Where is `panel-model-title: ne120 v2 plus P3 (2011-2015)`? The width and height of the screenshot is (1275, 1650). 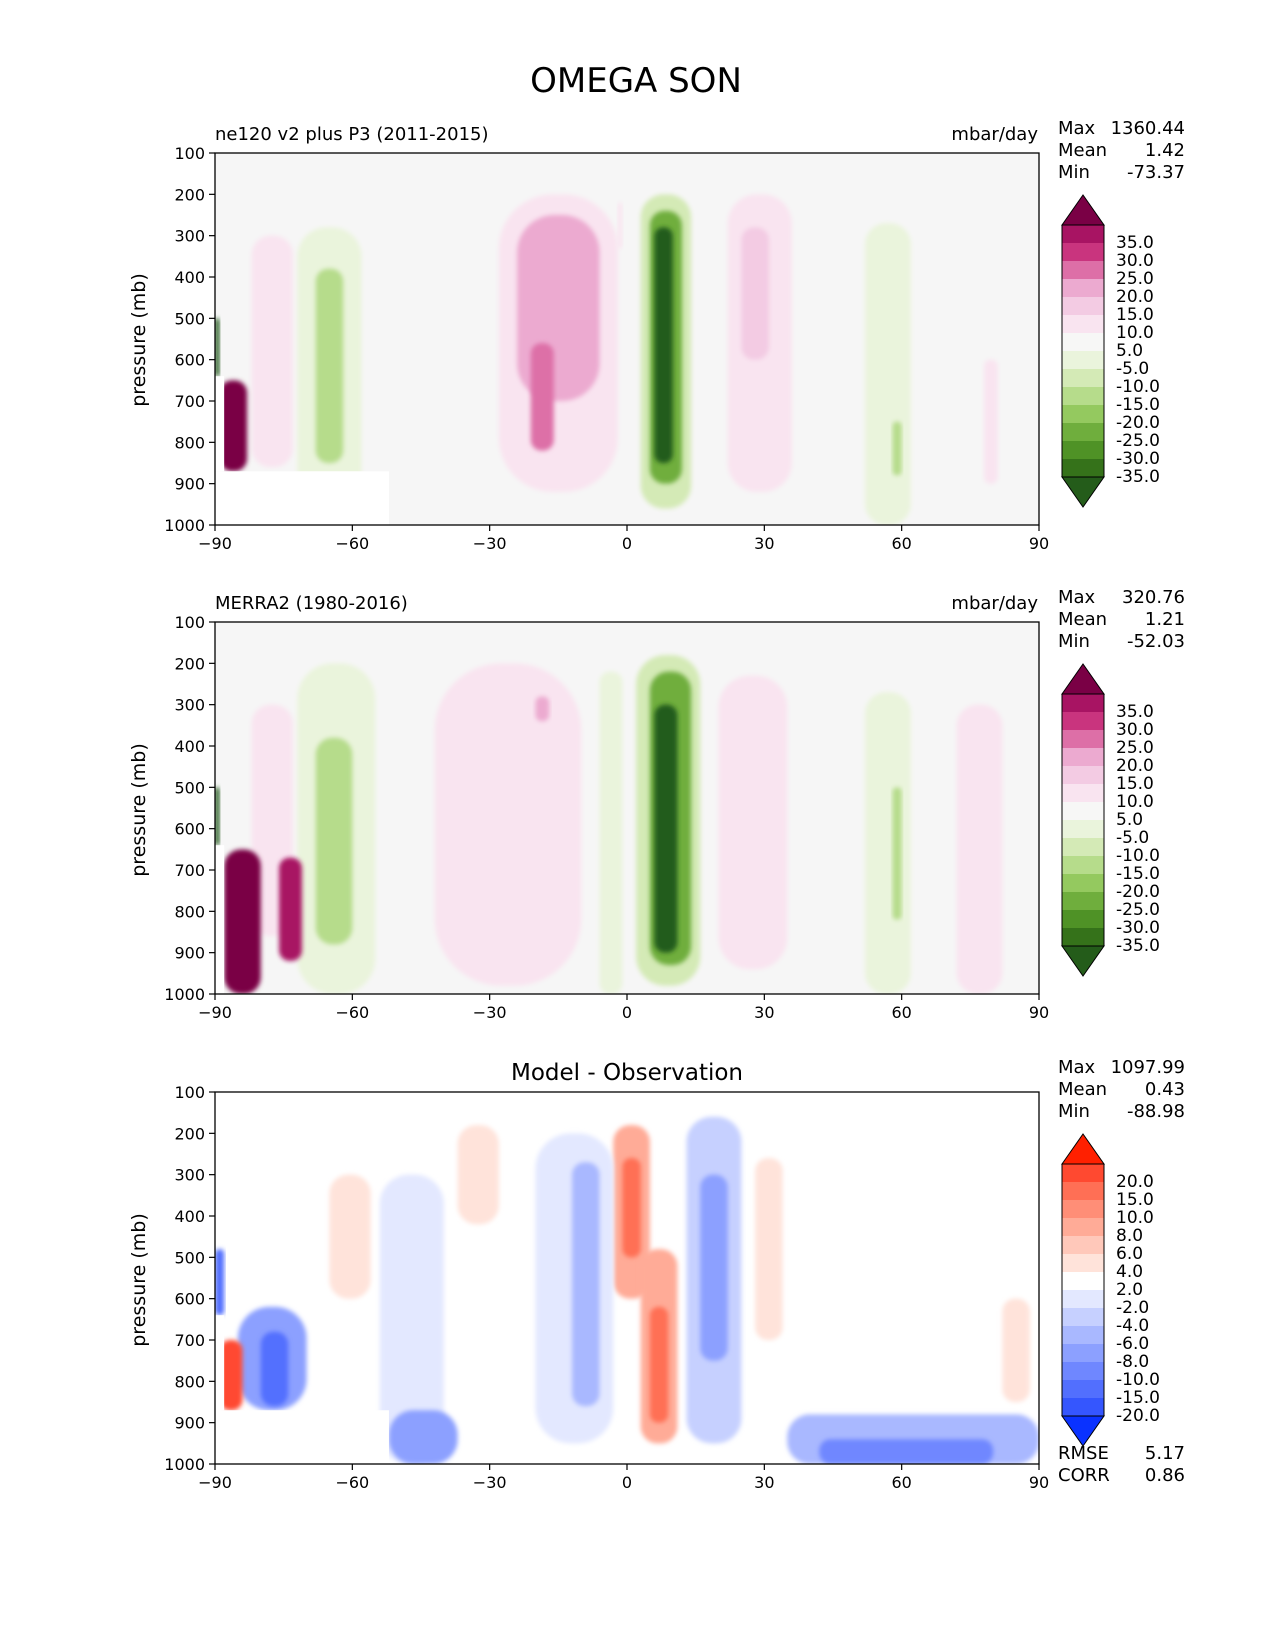
panel-model-title: ne120 v2 plus P3 (2011-2015) is located at coordinates (352, 134).